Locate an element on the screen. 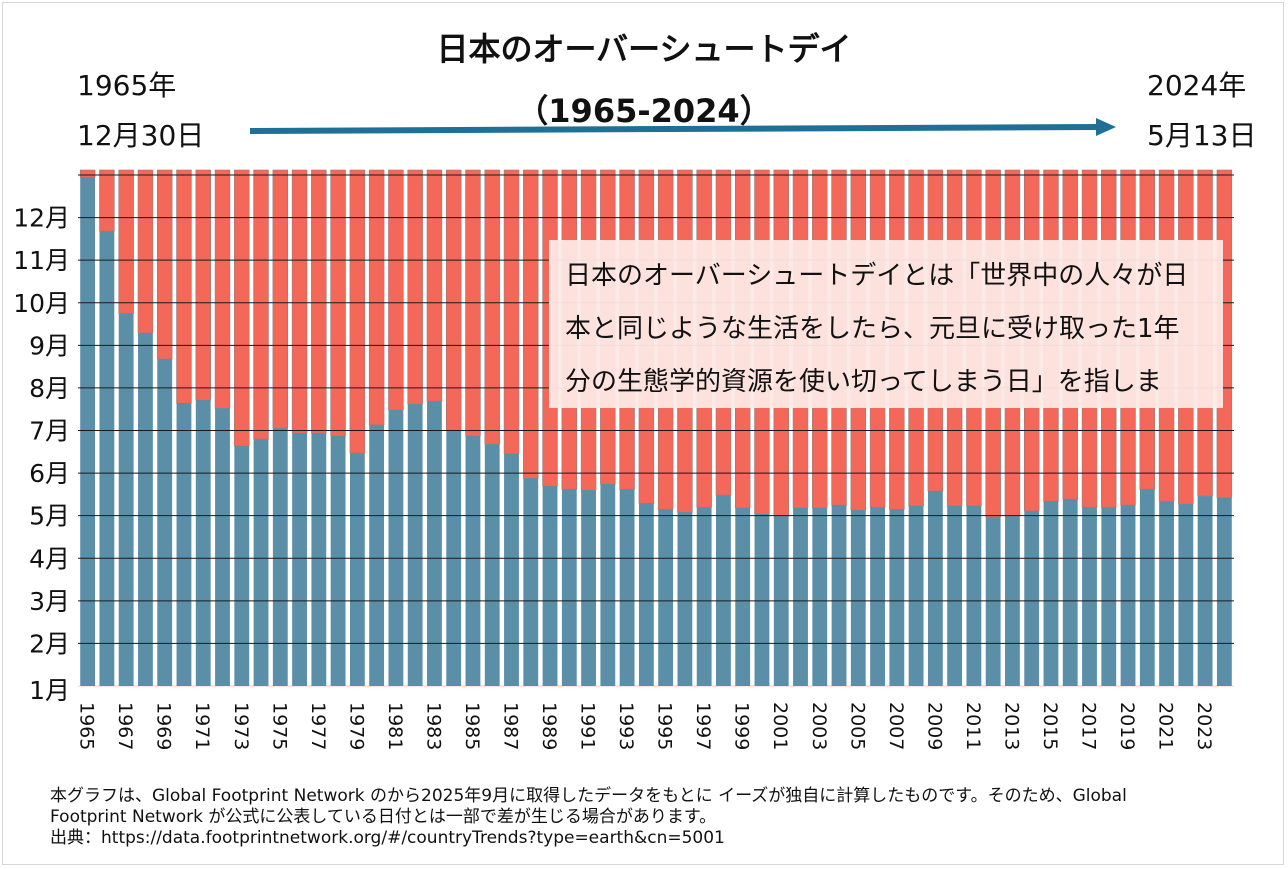 The image size is (1288, 869). x-tick-label: 1973 is located at coordinates (241, 726).